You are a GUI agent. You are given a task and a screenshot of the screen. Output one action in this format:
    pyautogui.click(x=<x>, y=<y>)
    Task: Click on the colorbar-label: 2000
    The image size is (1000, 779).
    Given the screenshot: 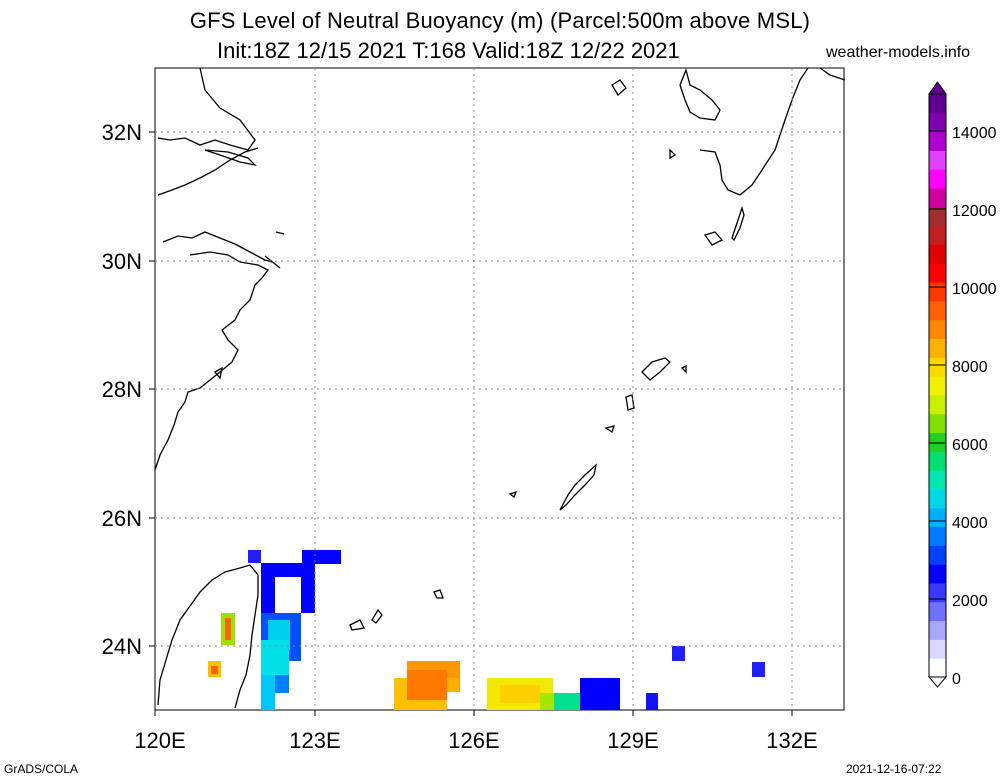 What is the action you would take?
    pyautogui.click(x=970, y=601)
    